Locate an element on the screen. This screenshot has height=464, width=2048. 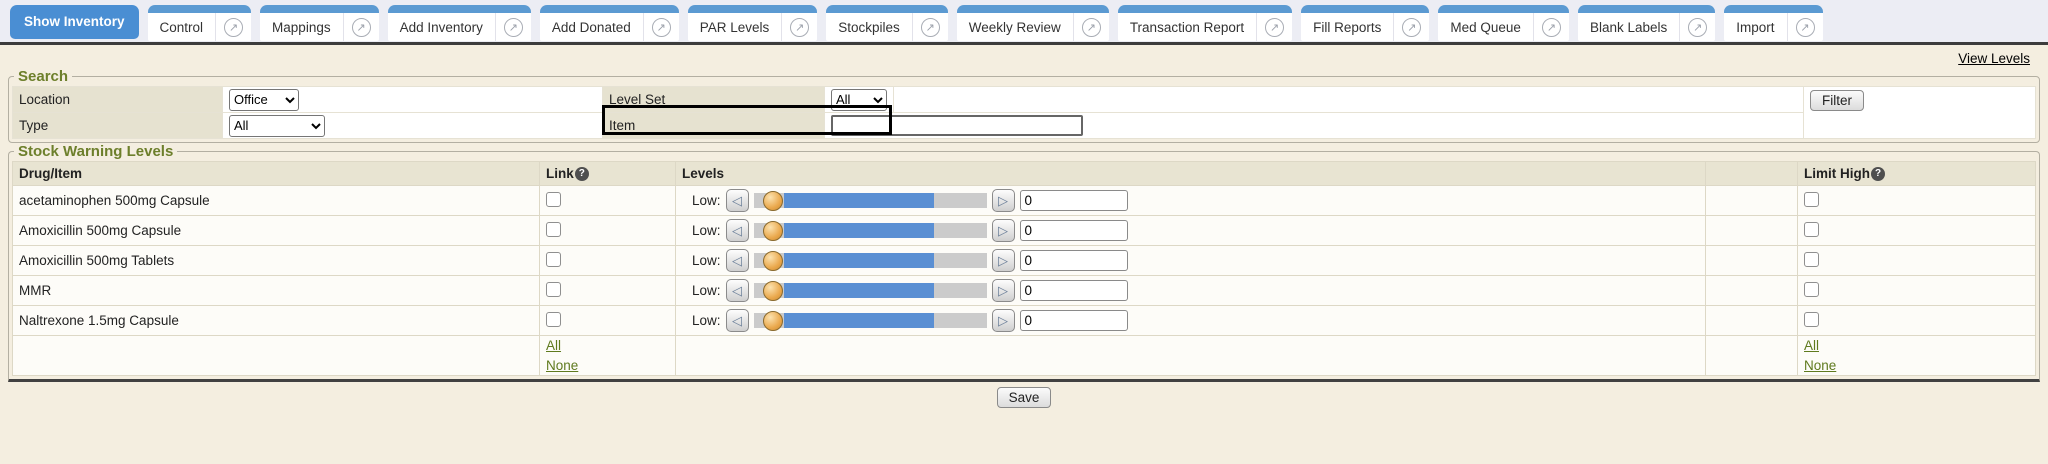
link-header-text: Link is located at coordinates (560, 173).